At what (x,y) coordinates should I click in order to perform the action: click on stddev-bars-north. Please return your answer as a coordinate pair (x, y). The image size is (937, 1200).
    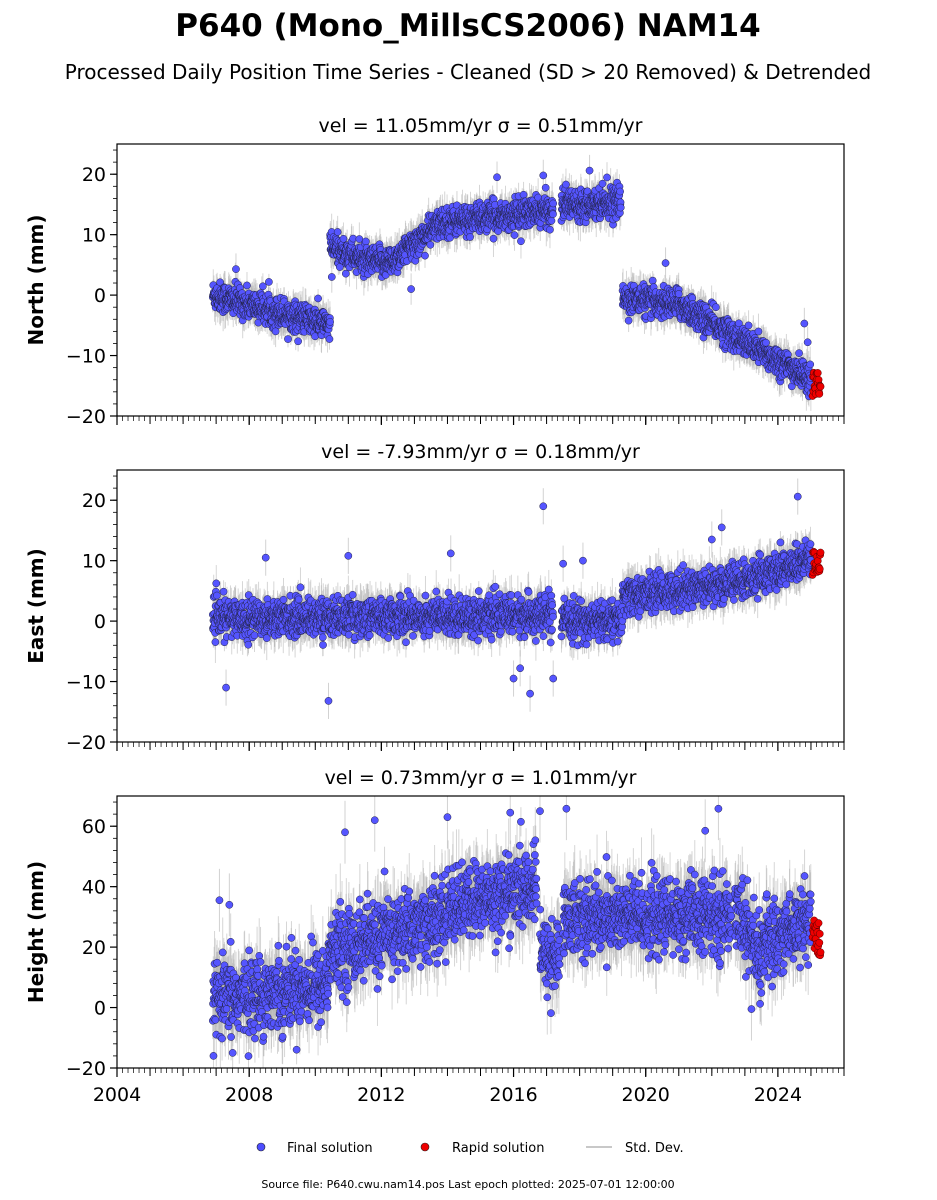
    Looking at the image, I should click on (512, 282).